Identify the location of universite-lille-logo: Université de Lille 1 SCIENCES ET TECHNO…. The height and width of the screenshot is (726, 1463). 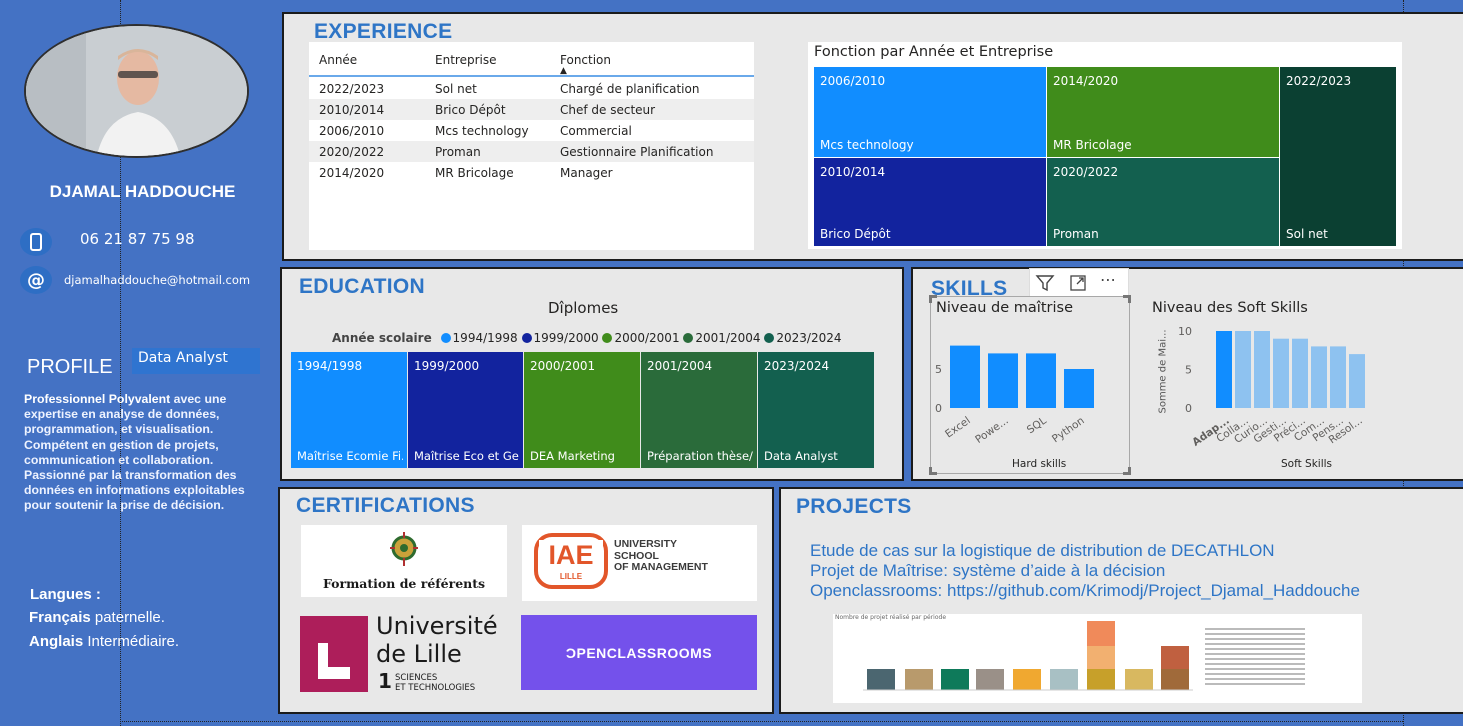
(404, 652).